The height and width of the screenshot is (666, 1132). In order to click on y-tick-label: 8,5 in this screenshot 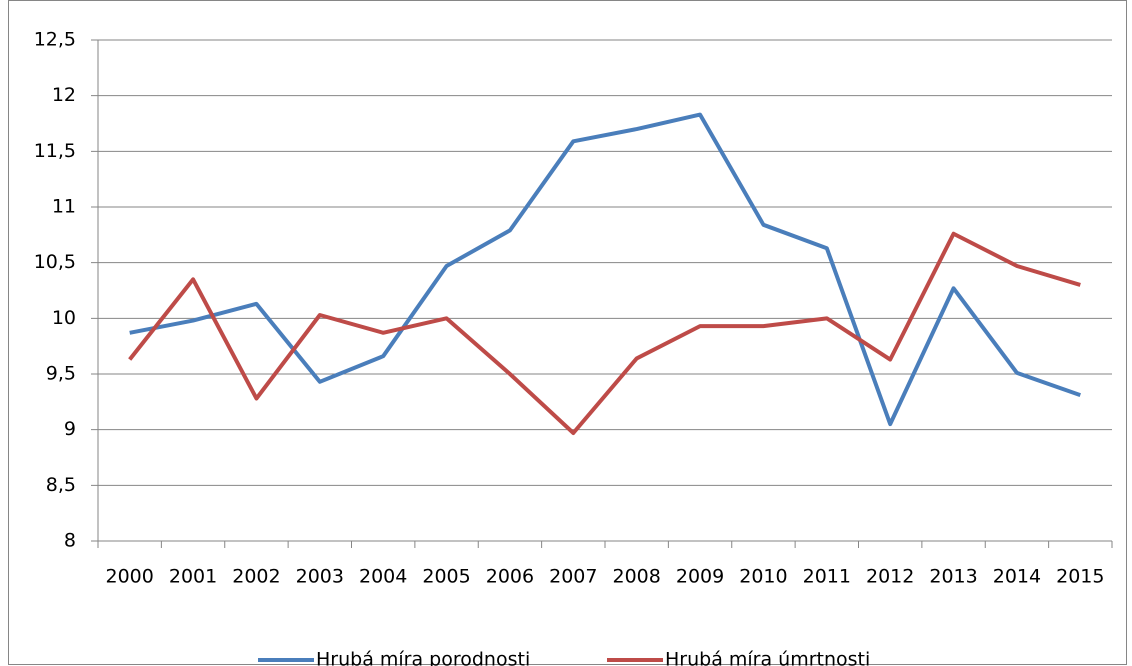, I will do `click(61, 485)`.